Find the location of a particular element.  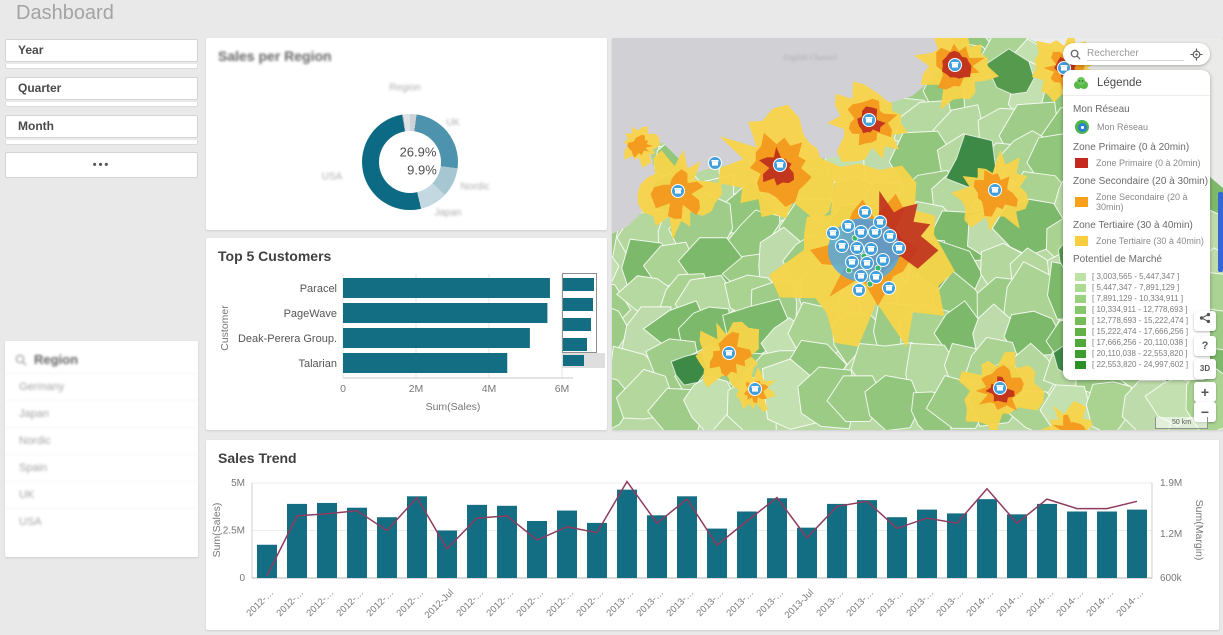

map-3d-button: 3D is located at coordinates (1205, 369).